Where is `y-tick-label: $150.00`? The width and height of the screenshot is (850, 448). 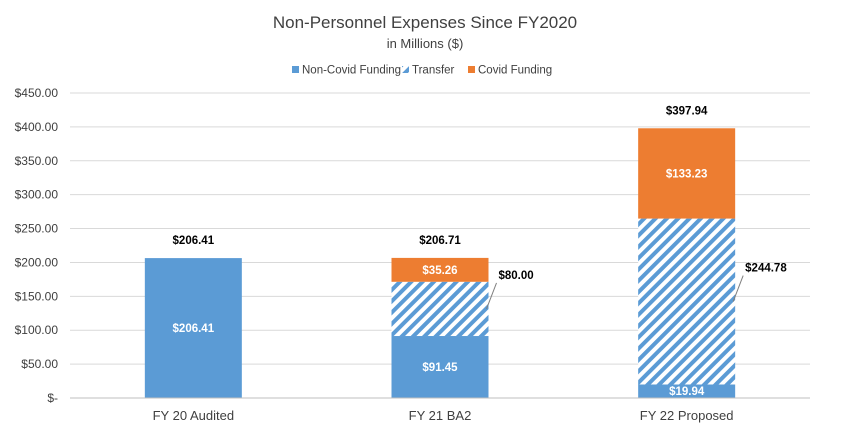
y-tick-label: $150.00 is located at coordinates (37, 296).